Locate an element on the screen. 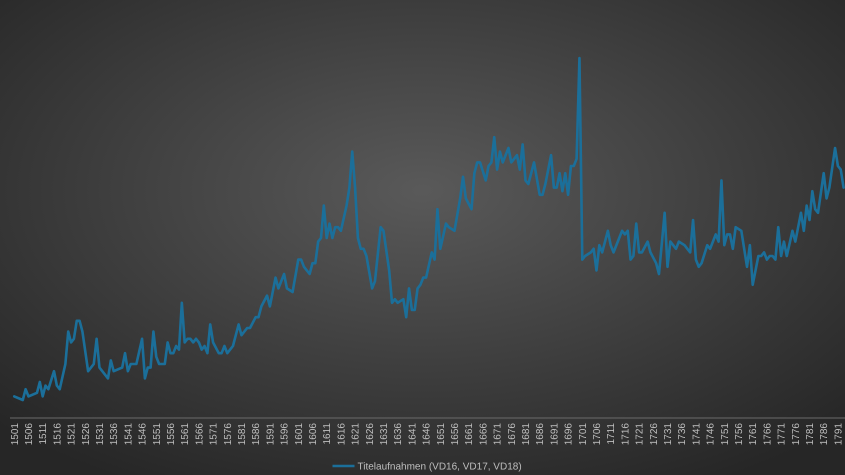 The width and height of the screenshot is (845, 475). x-tick-label: 1676 is located at coordinates (512, 434).